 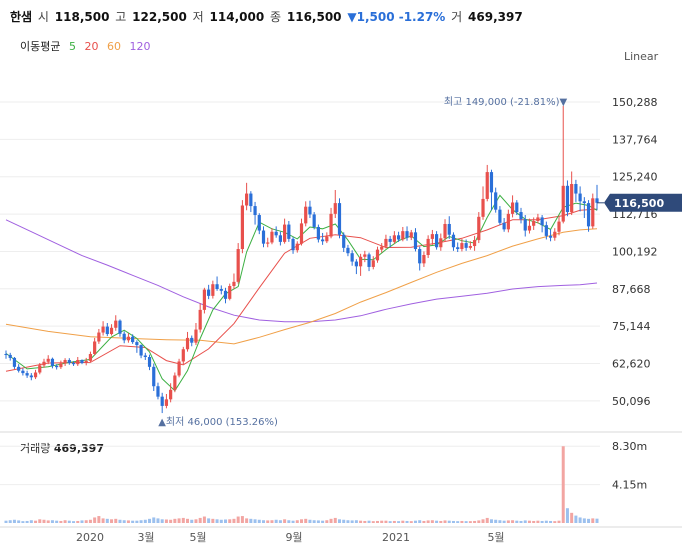 I want to click on x-tick-label: 2021, so click(x=396, y=537).